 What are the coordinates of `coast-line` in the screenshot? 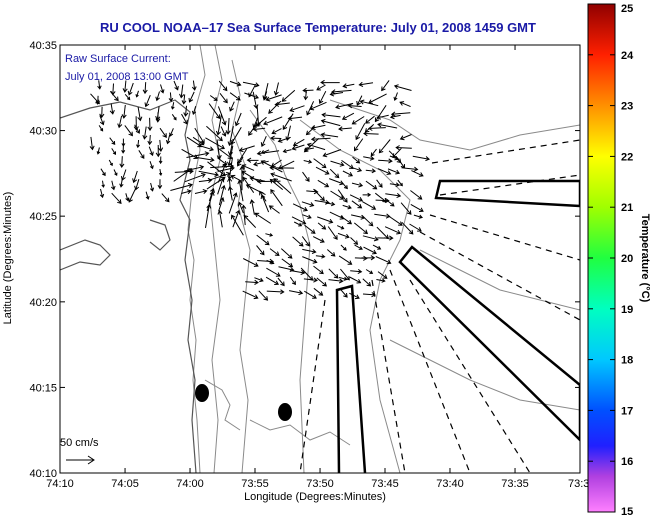 It's located at (85, 255).